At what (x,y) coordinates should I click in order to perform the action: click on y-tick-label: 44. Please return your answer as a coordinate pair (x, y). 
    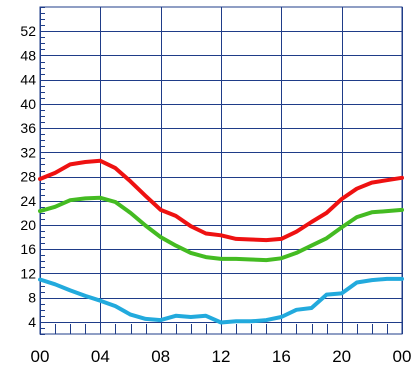
    Looking at the image, I should click on (28, 80).